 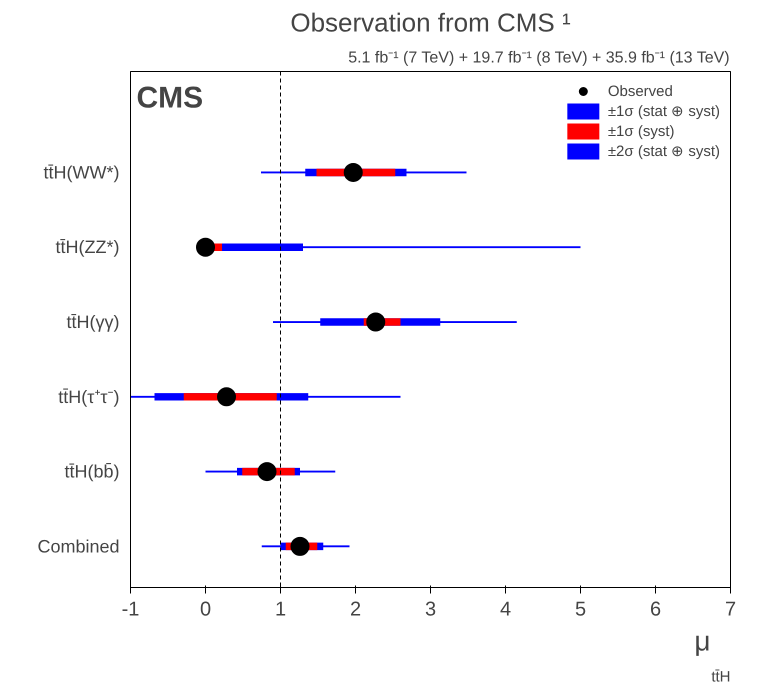 What do you see at coordinates (506, 609) in the screenshot?
I see `x-tick-label: 4` at bounding box center [506, 609].